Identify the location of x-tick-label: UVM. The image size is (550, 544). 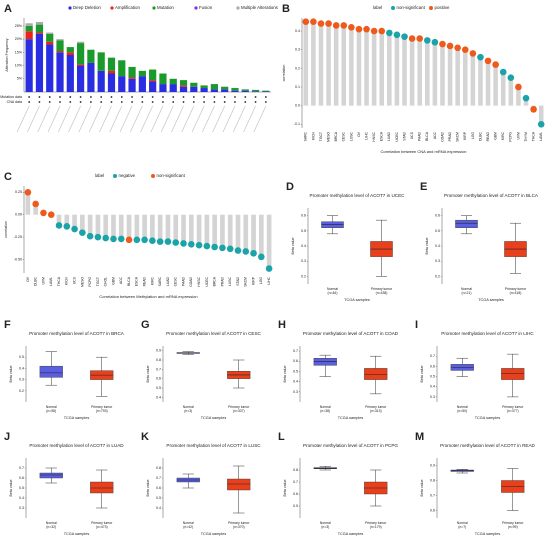
(43, 281).